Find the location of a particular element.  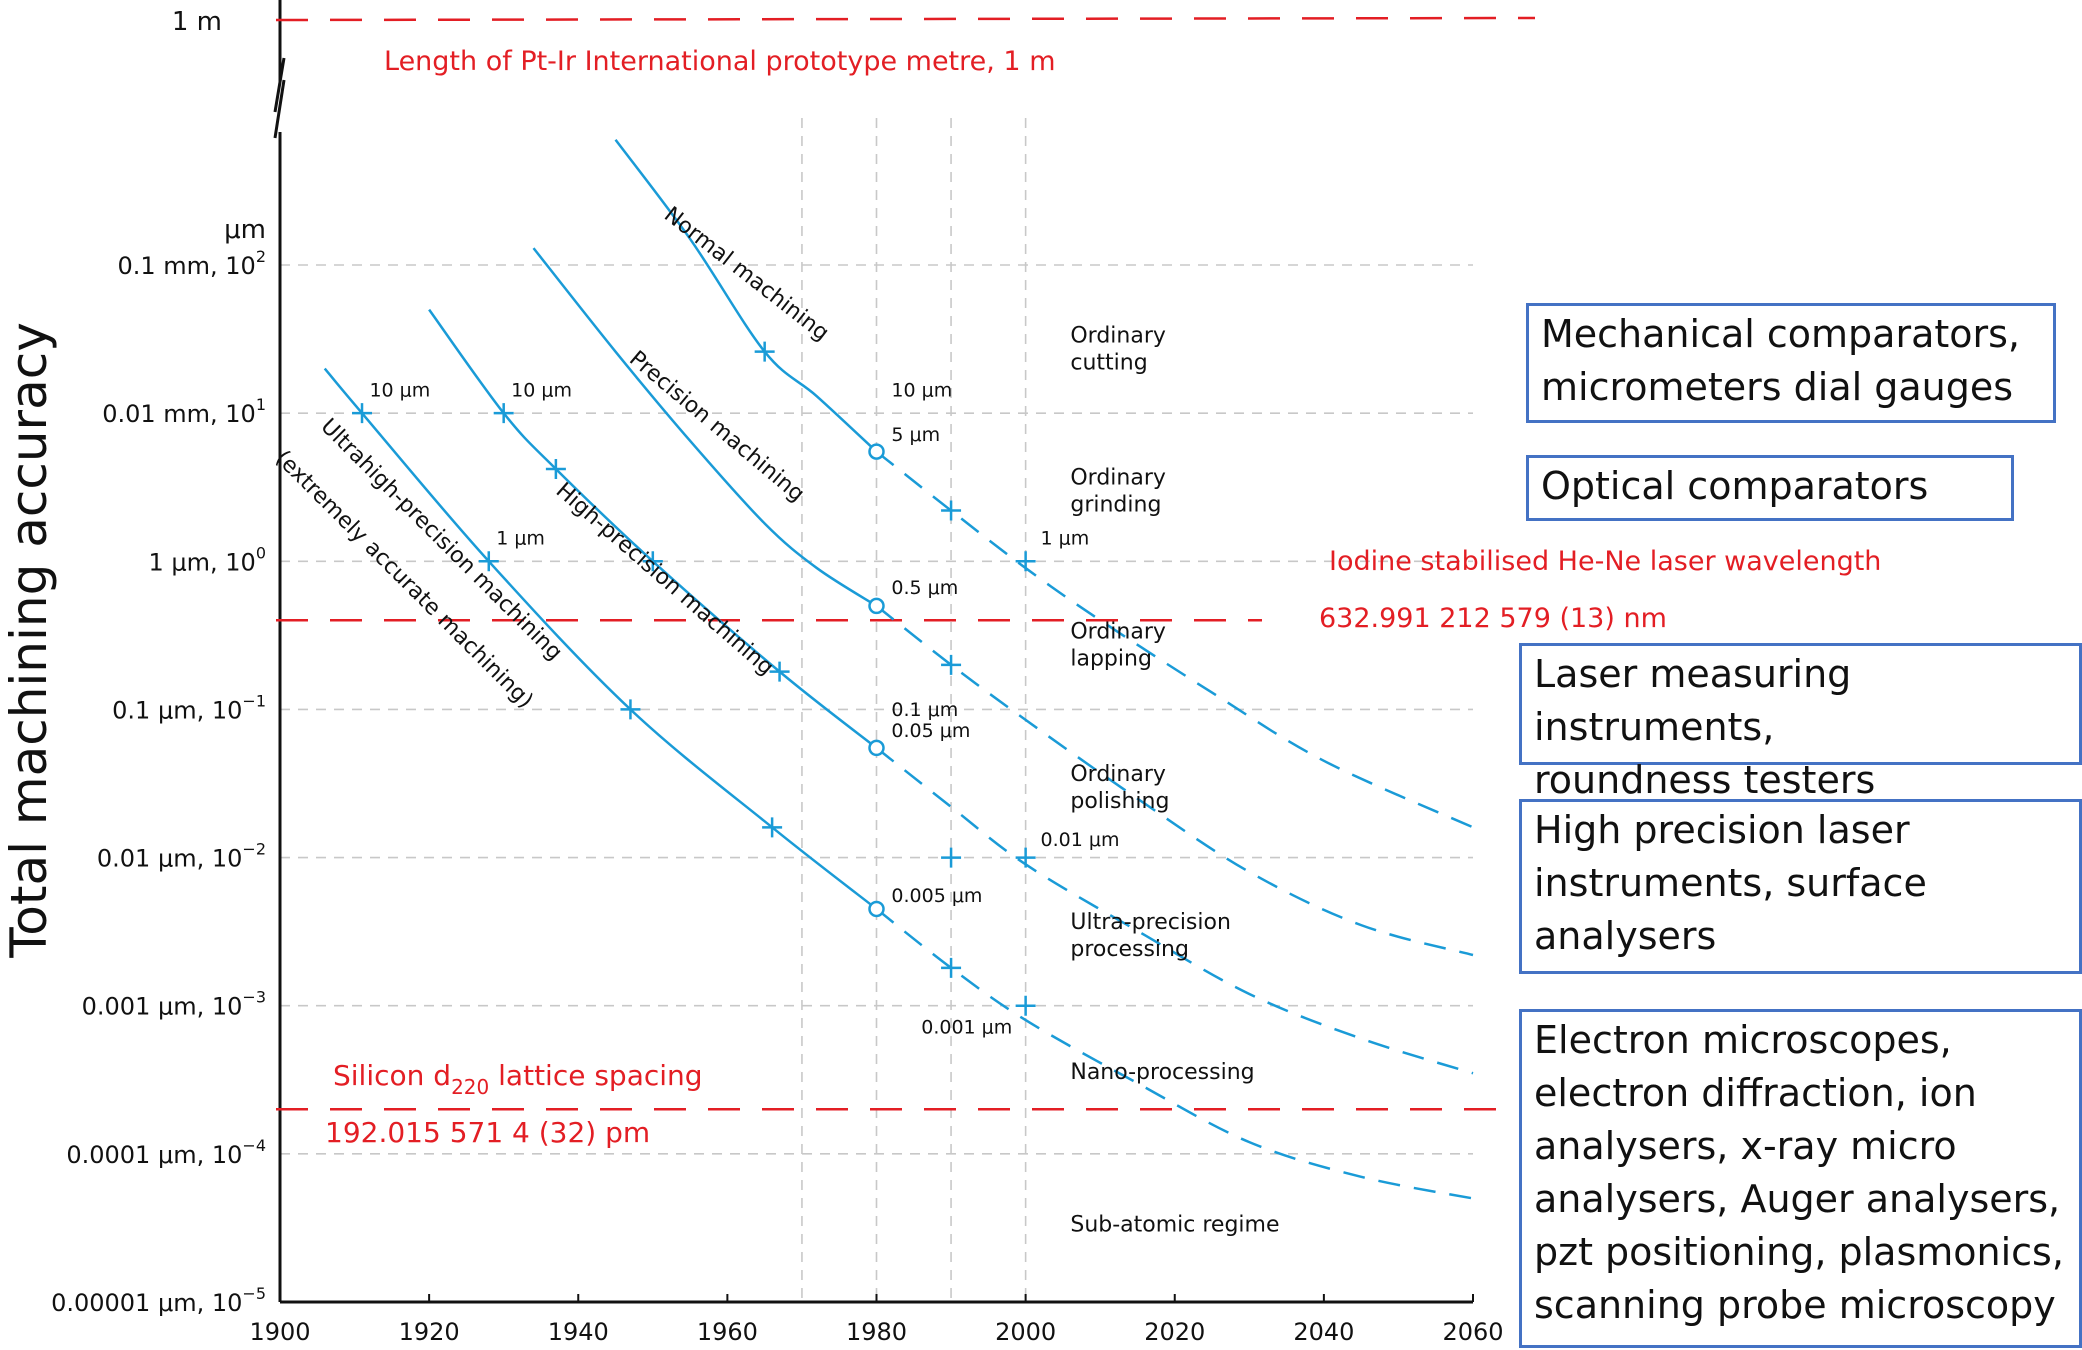

x-tick-label: 1960 is located at coordinates (727, 1332).